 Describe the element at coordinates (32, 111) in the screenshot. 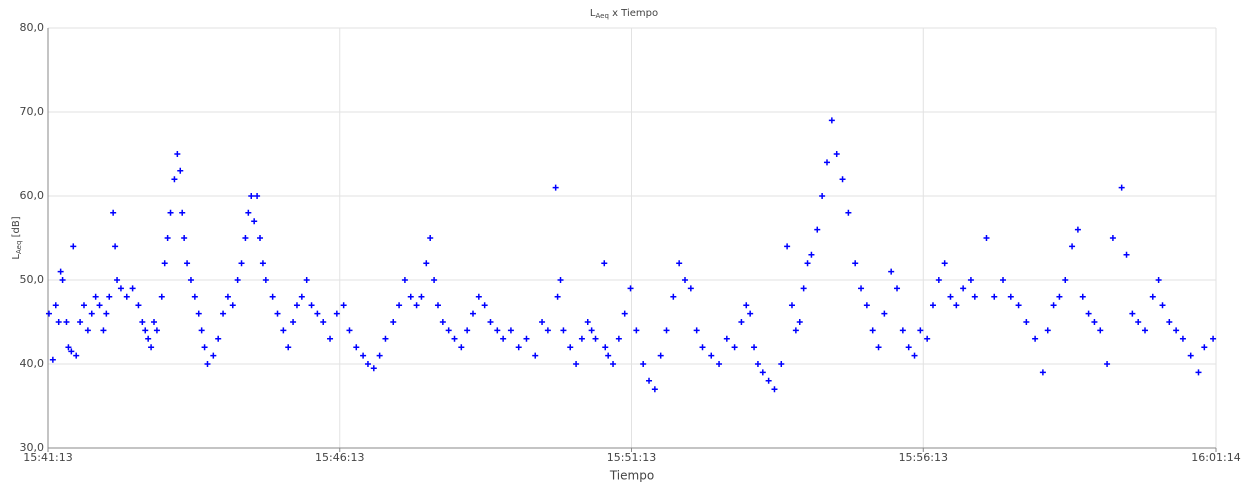

I see `y-tick-label: 70,0` at that location.